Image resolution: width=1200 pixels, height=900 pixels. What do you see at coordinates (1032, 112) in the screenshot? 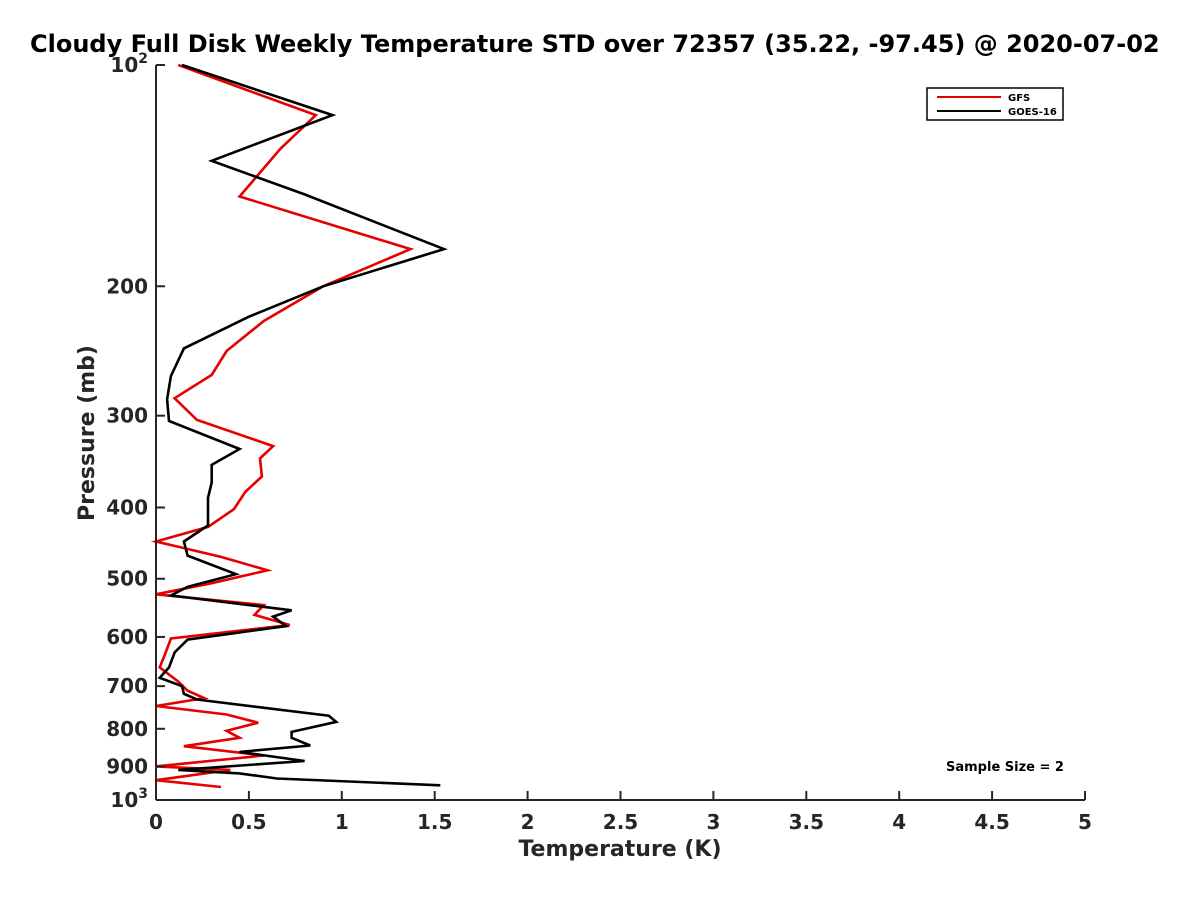
I see `legend-label-goes16: GOES-16` at bounding box center [1032, 112].